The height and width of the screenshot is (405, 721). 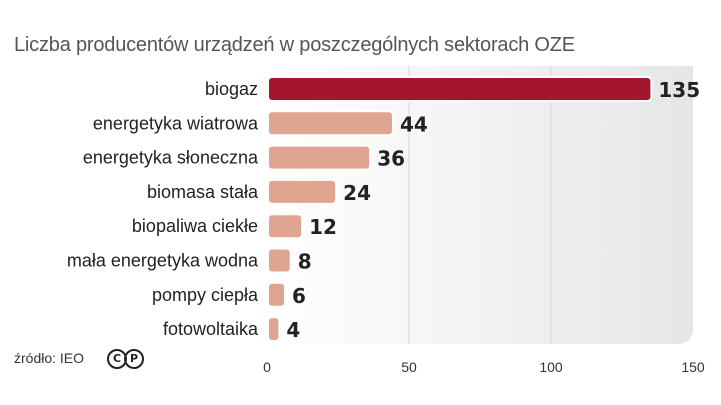 What do you see at coordinates (357, 193) in the screenshot?
I see `value-label: 24` at bounding box center [357, 193].